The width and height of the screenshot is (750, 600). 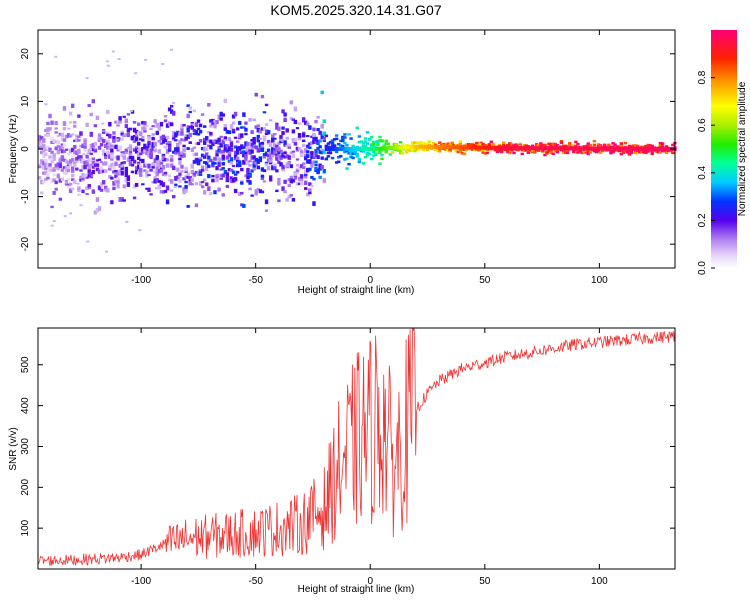 What do you see at coordinates (356, 290) in the screenshot?
I see `spectrogram-xlabel: Height of straight line (km)` at bounding box center [356, 290].